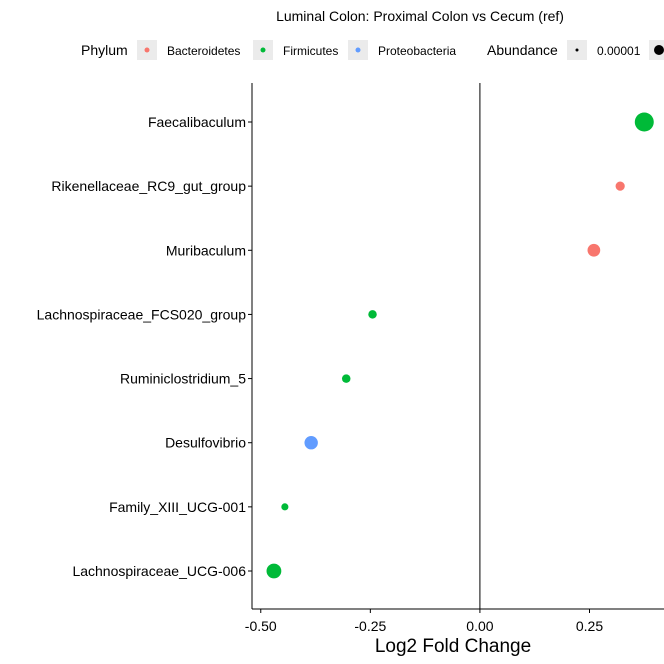  Describe the element at coordinates (453, 646) in the screenshot. I see `x-axis-title: Log2 Fold Change` at that location.